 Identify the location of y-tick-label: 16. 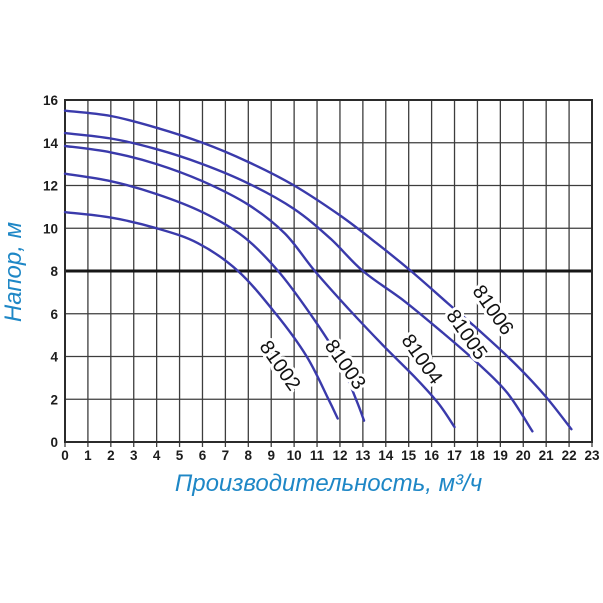
(51, 100).